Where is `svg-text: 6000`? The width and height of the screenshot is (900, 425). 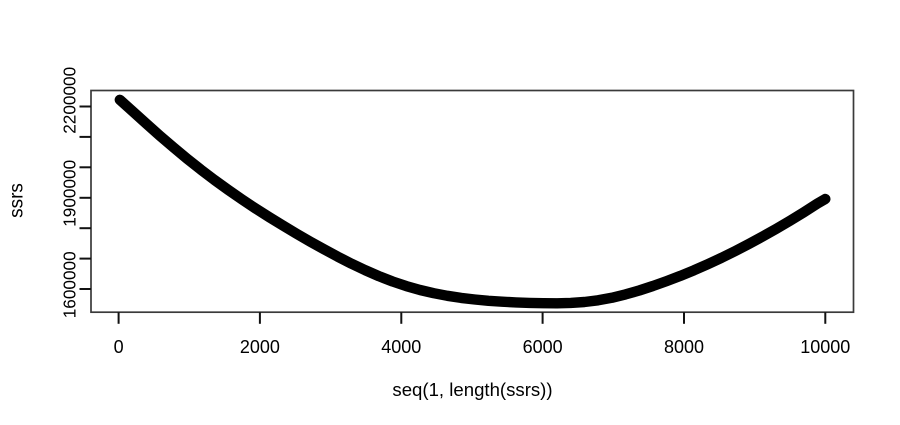 svg-text: 6000 is located at coordinates (543, 347).